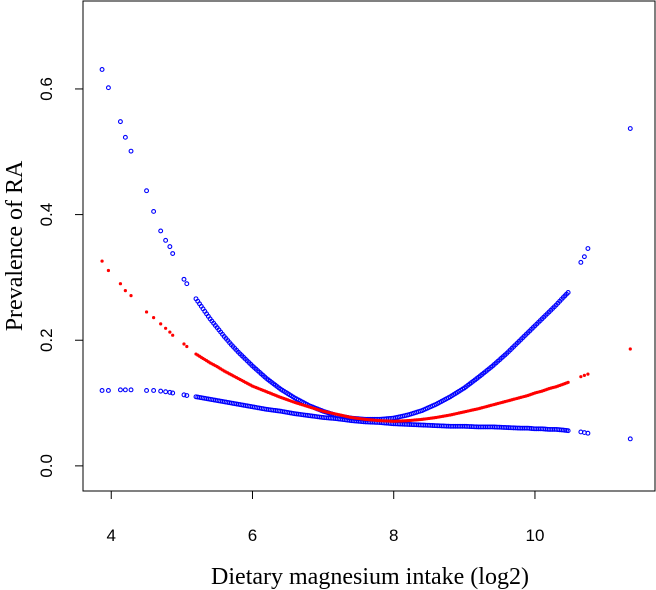 This screenshot has width=656, height=590. I want to click on x-tick-label: 8, so click(393, 535).